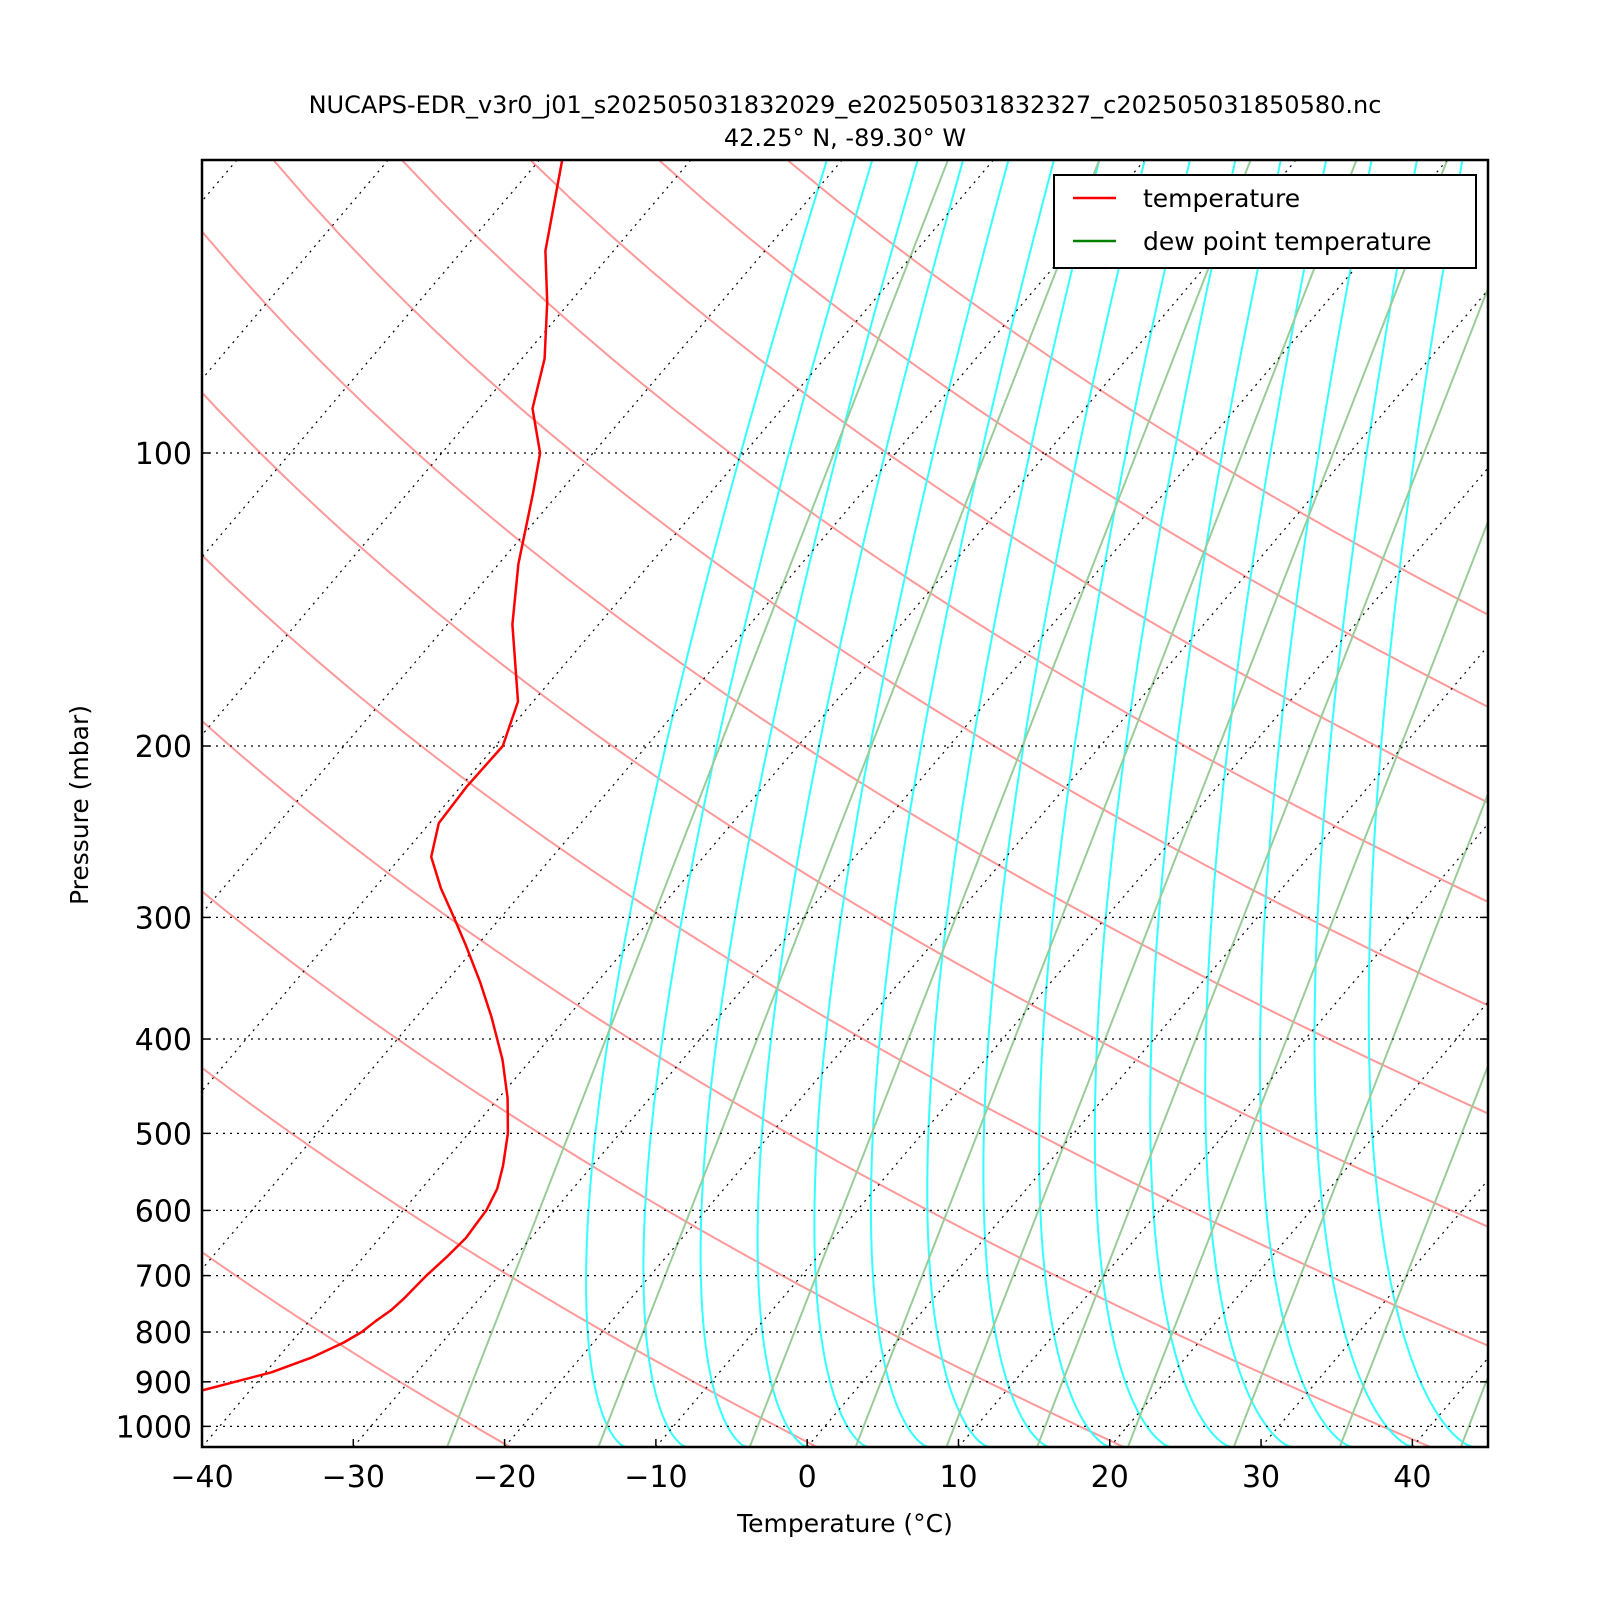 The image size is (1600, 1600). What do you see at coordinates (1412, 1477) in the screenshot?
I see `x-tick-label: 40` at bounding box center [1412, 1477].